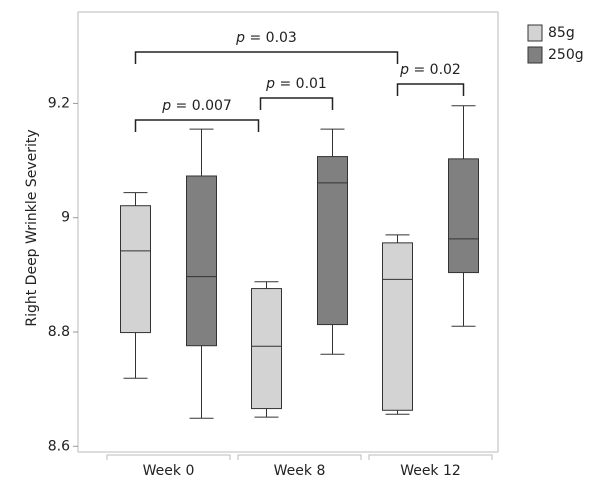 Image resolution: width=596 pixels, height=496 pixels. What do you see at coordinates (566, 55) in the screenshot?
I see `legend-label: 250g` at bounding box center [566, 55].